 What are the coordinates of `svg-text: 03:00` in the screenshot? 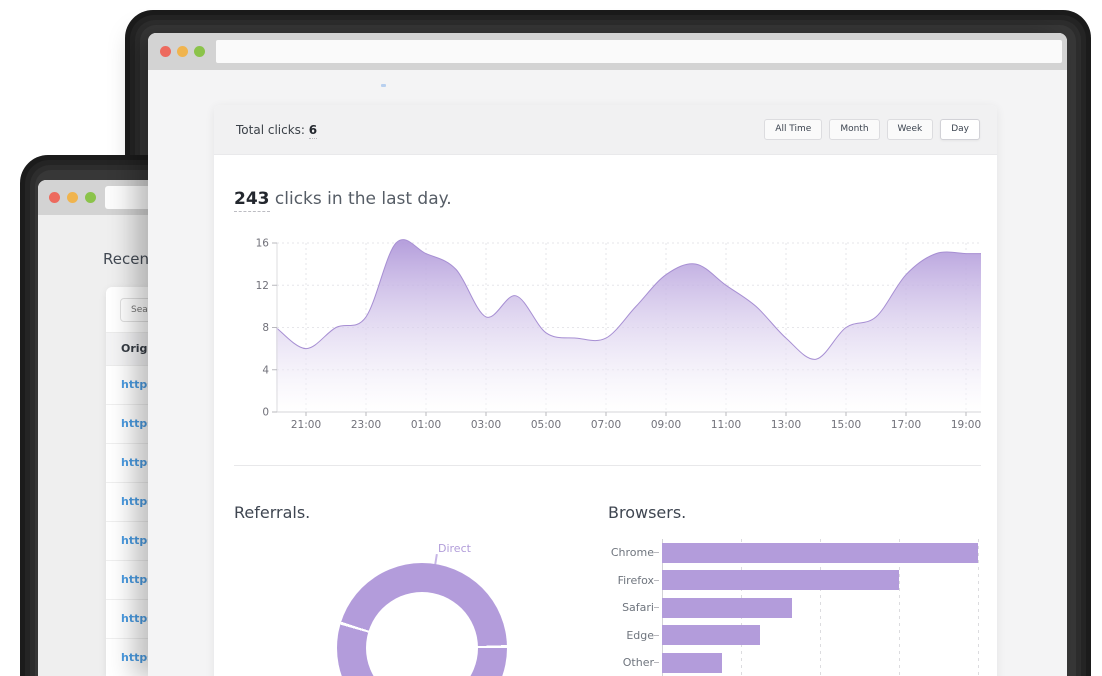 It's located at (486, 425).